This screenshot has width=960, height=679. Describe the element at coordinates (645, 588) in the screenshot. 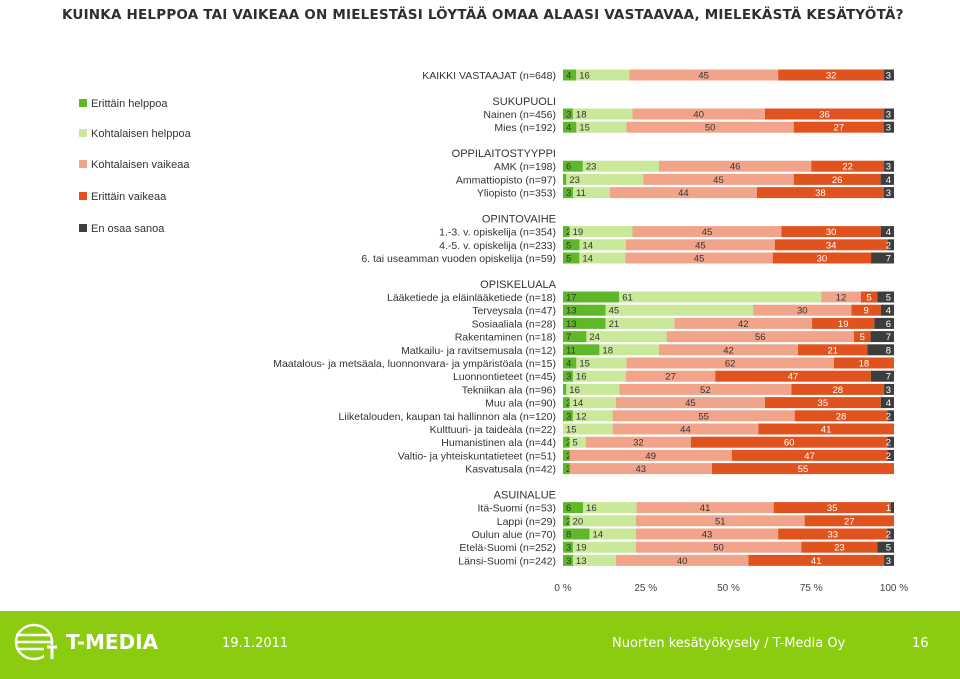

I see `x-tick-label: 25 %` at that location.